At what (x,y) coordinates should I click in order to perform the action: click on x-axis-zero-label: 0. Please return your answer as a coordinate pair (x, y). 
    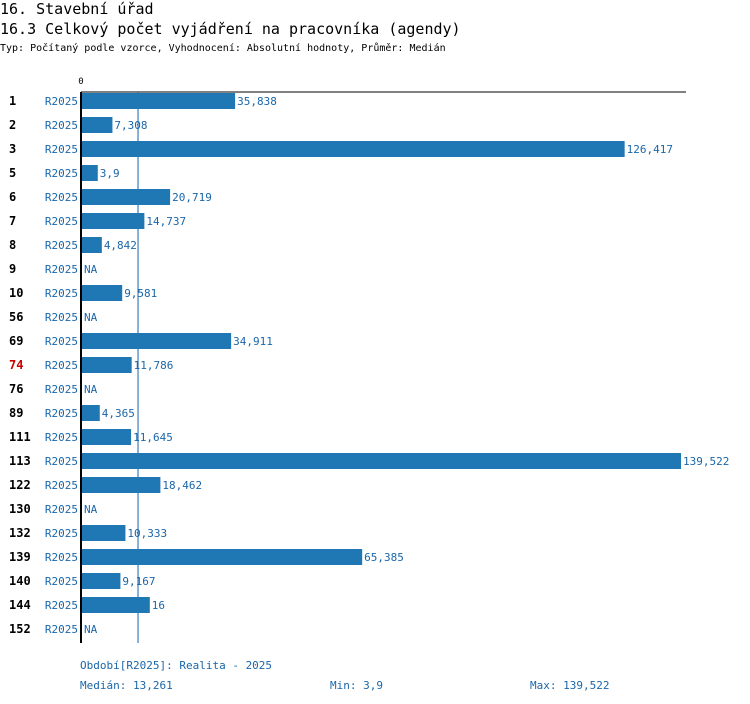
    Looking at the image, I should click on (80, 82).